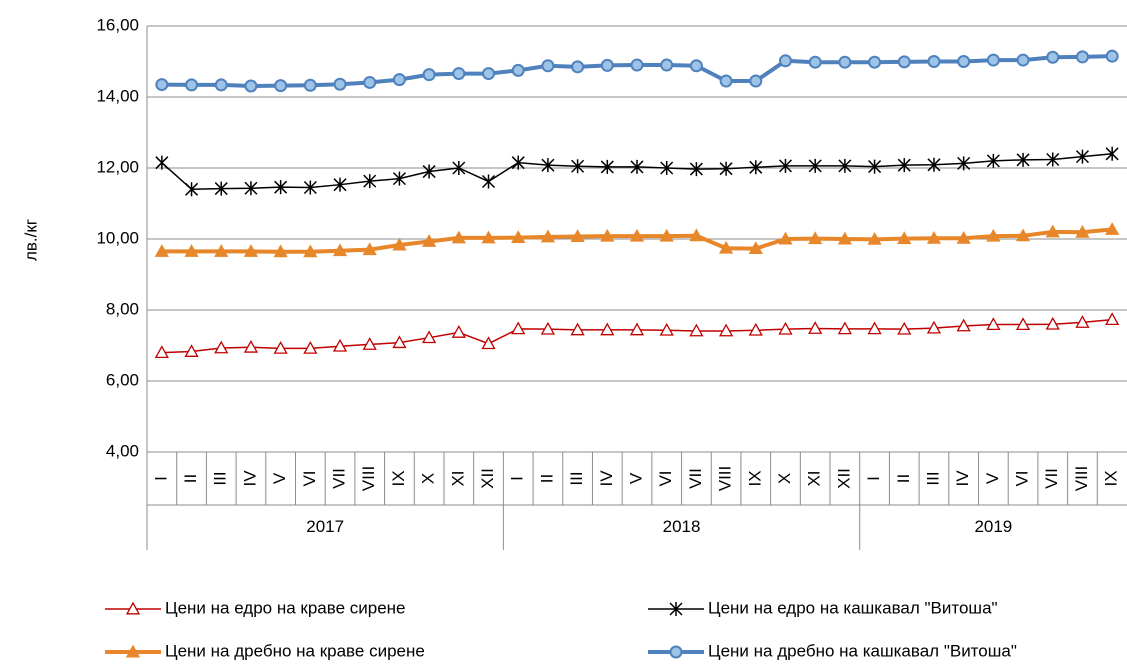 Image resolution: width=1127 pixels, height=666 pixels. What do you see at coordinates (309, 478) in the screenshot?
I see `x-tick-label: VI` at bounding box center [309, 478].